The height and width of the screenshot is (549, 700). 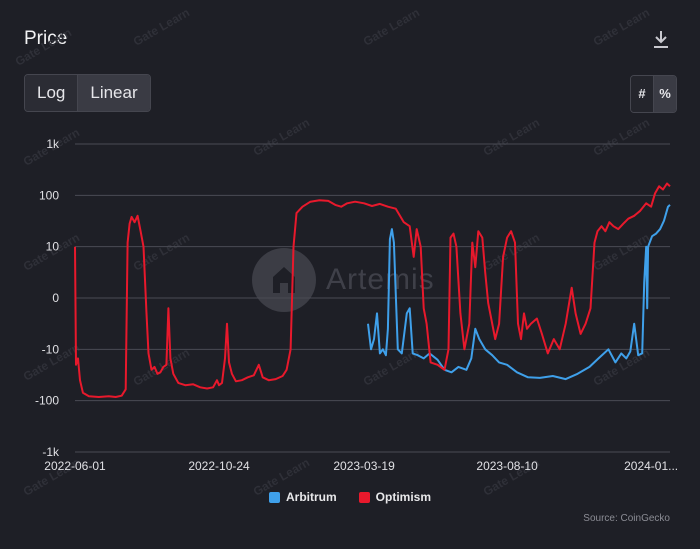 What do you see at coordinates (403, 497) in the screenshot?
I see `legend-label-optimism: Optimism` at bounding box center [403, 497].